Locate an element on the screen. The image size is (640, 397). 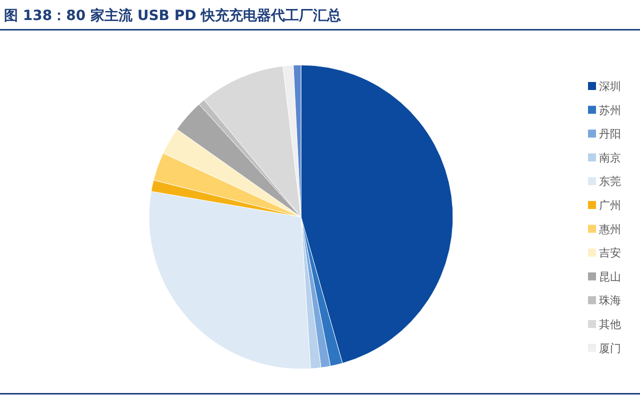
legend-label: 东莞 is located at coordinates (610, 181).